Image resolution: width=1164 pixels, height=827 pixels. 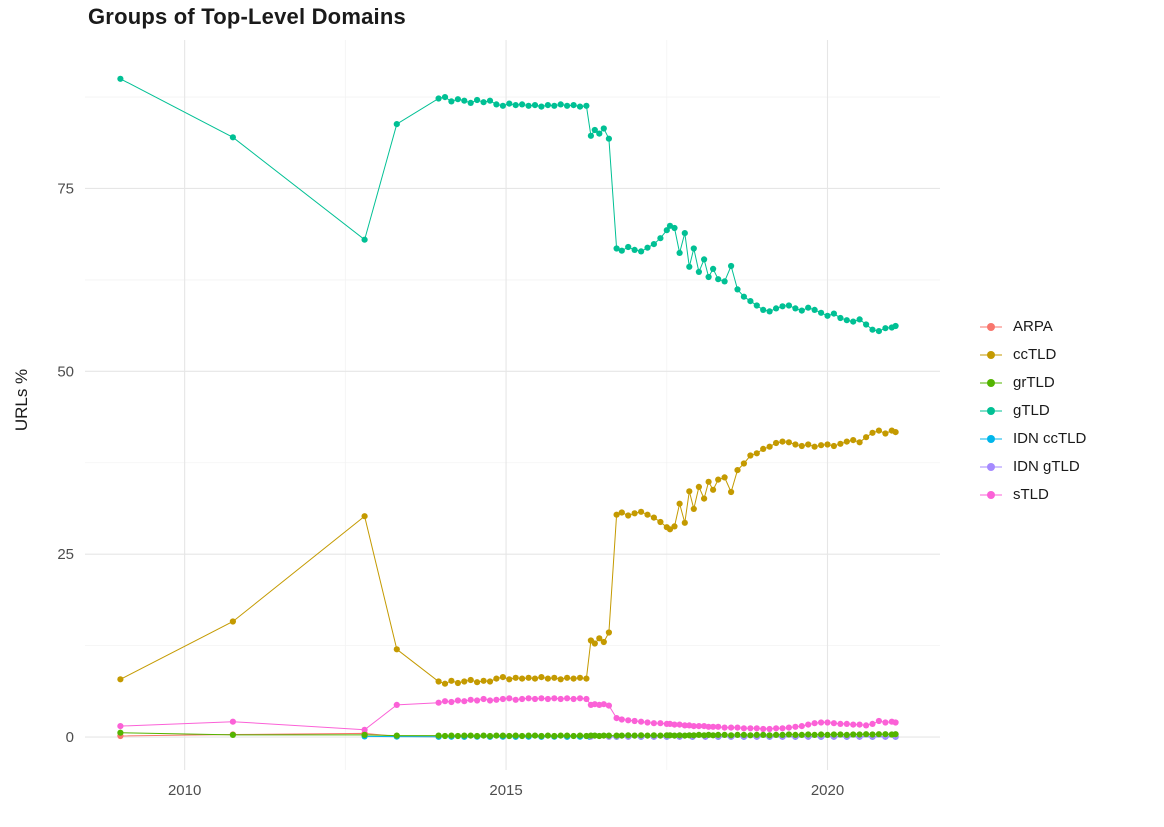 I want to click on legend: ARPA ccTLD grTLD gTLD IDN ccTLD IDN gTLD sTLD, so click(x=1032, y=410).